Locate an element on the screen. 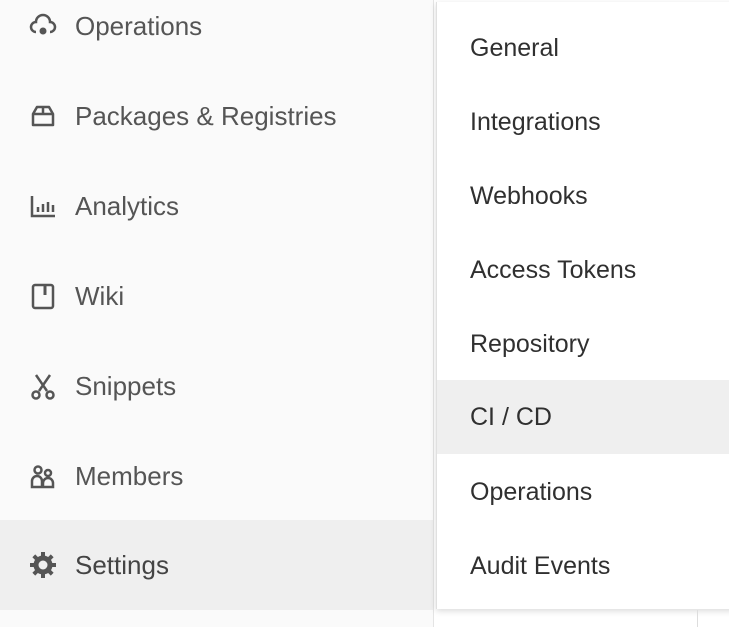  sidebar-item-operations: Operations is located at coordinates (216, 35).